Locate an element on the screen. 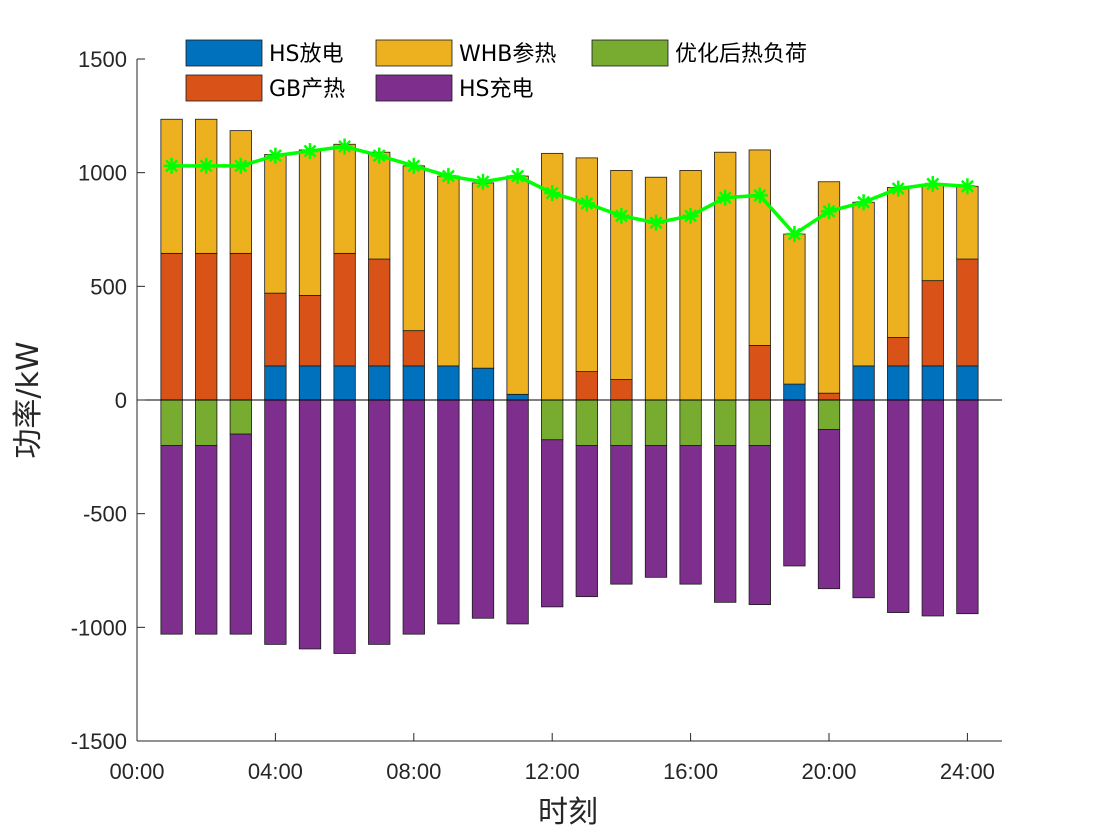  line-point-h24 is located at coordinates (967, 186).